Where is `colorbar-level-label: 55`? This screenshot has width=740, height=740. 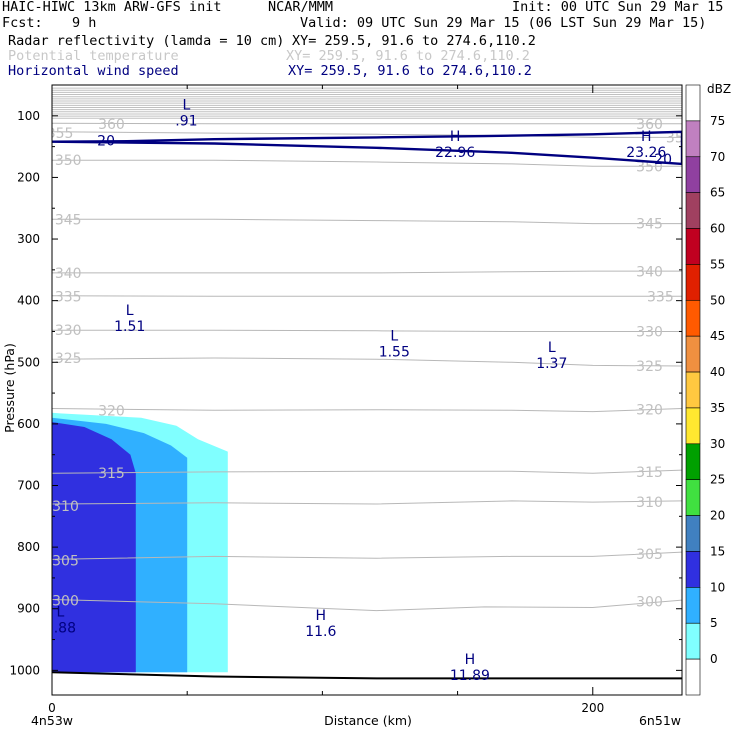
colorbar-level-label: 55 is located at coordinates (717, 264).